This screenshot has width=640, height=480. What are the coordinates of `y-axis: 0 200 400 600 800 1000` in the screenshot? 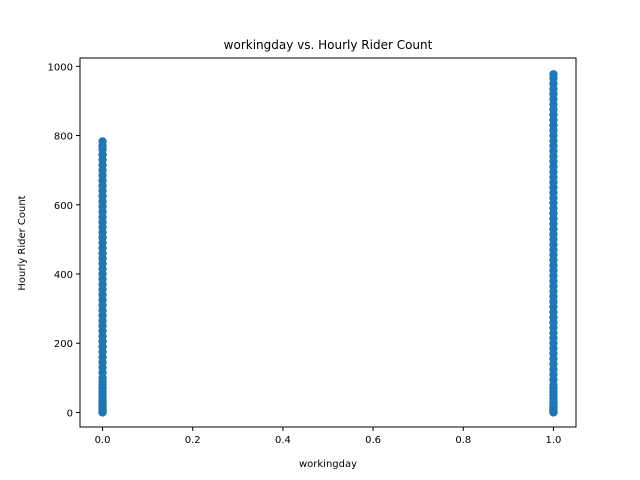 It's located at (64, 240).